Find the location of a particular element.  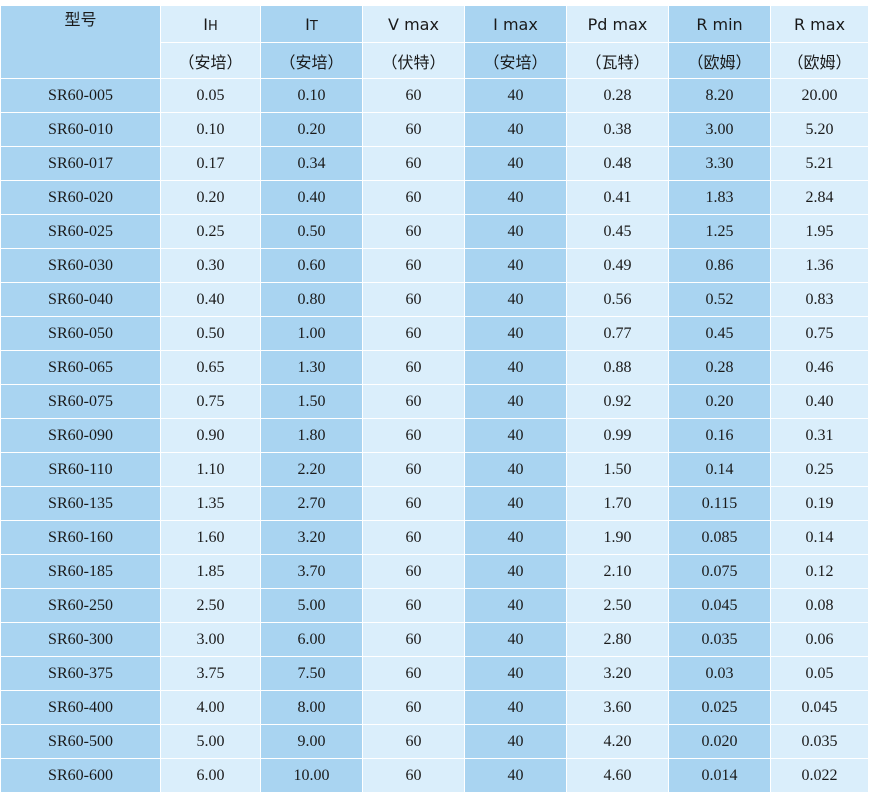

cell-rmax: 0.75 is located at coordinates (819, 333).